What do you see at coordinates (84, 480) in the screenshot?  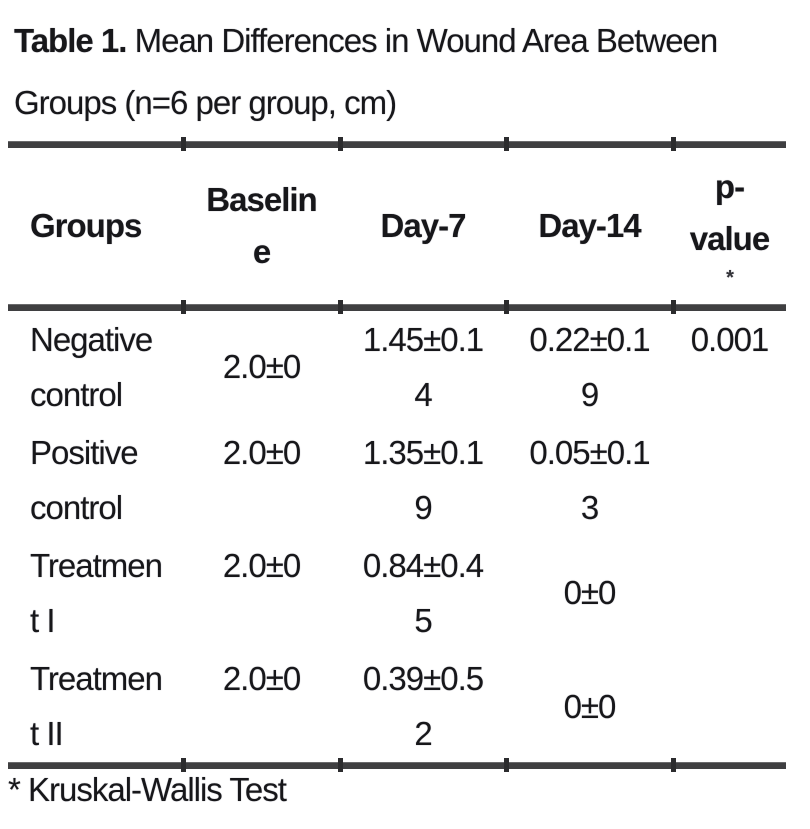 I see `cell-r2-groups: Positive control` at bounding box center [84, 480].